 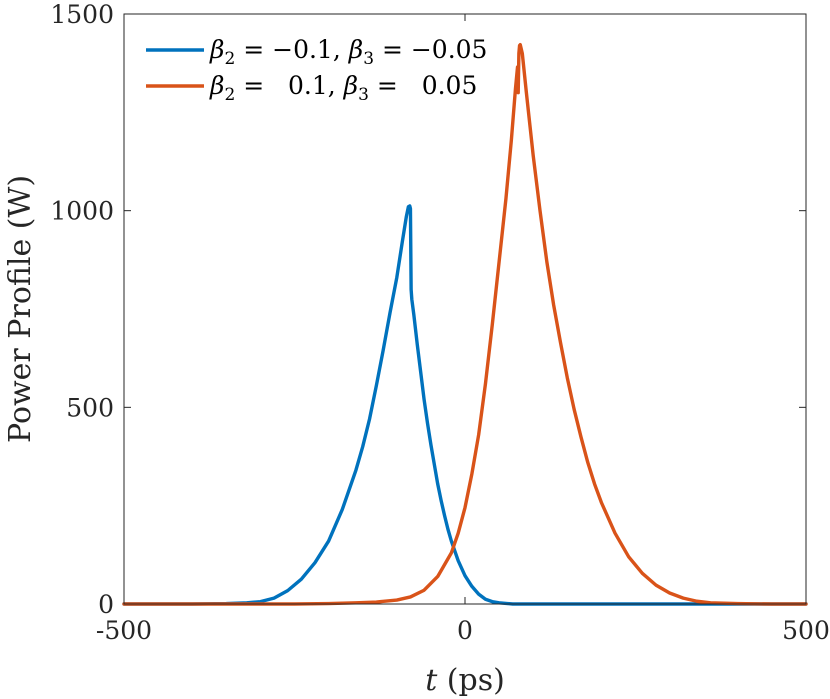 What do you see at coordinates (291, 49) in the screenshot?
I see `legend-b2-value: = −0.1,` at bounding box center [291, 49].